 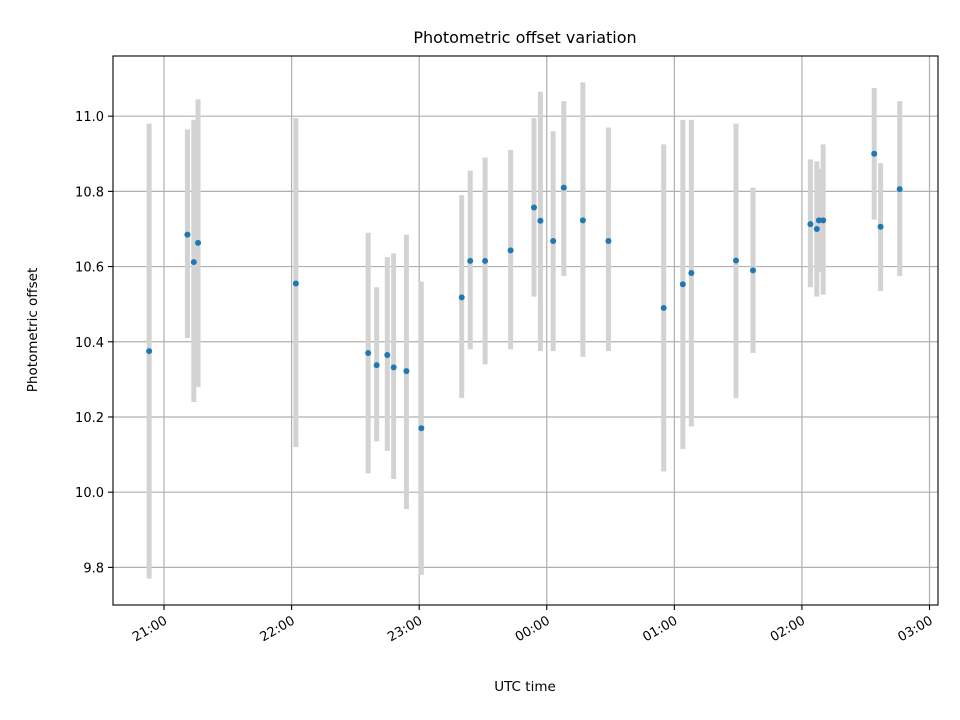 What do you see at coordinates (89, 268) in the screenshot?
I see `y-tick-label: 10.6` at bounding box center [89, 268].